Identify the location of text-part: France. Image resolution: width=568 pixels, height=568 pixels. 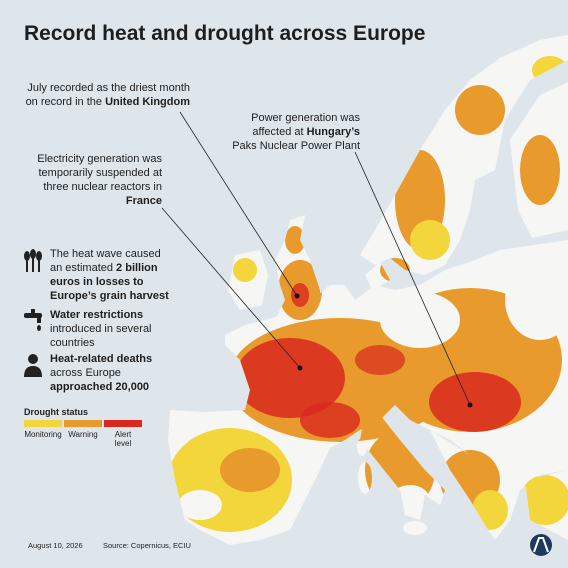
(143, 201).